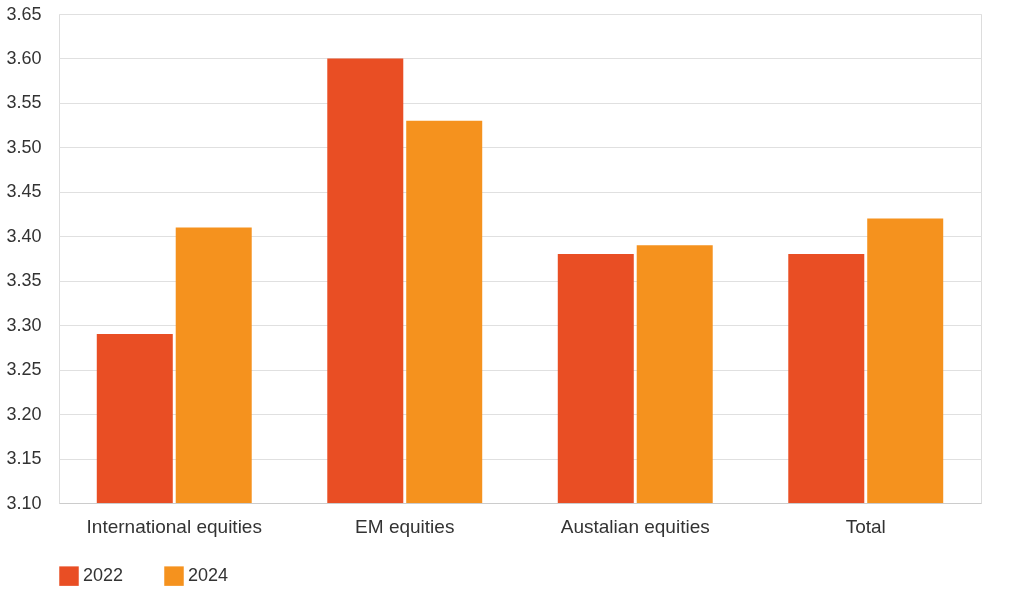 The height and width of the screenshot is (603, 1012). I want to click on x-tick-label: International equities, so click(174, 526).